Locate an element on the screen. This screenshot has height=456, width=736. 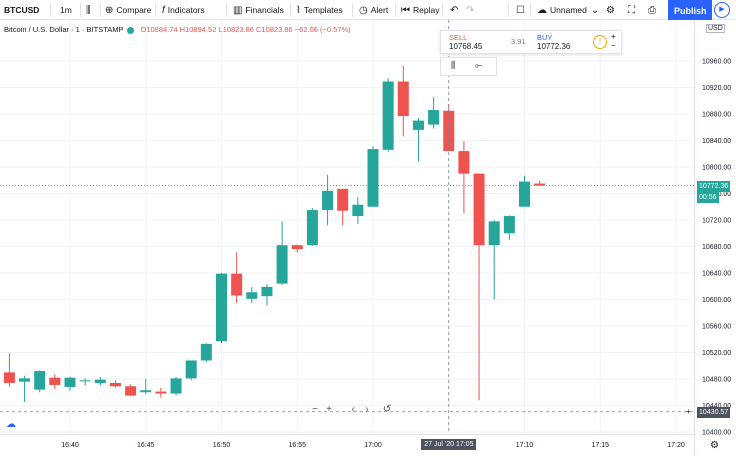
replay-label: Replay is located at coordinates (426, 10).